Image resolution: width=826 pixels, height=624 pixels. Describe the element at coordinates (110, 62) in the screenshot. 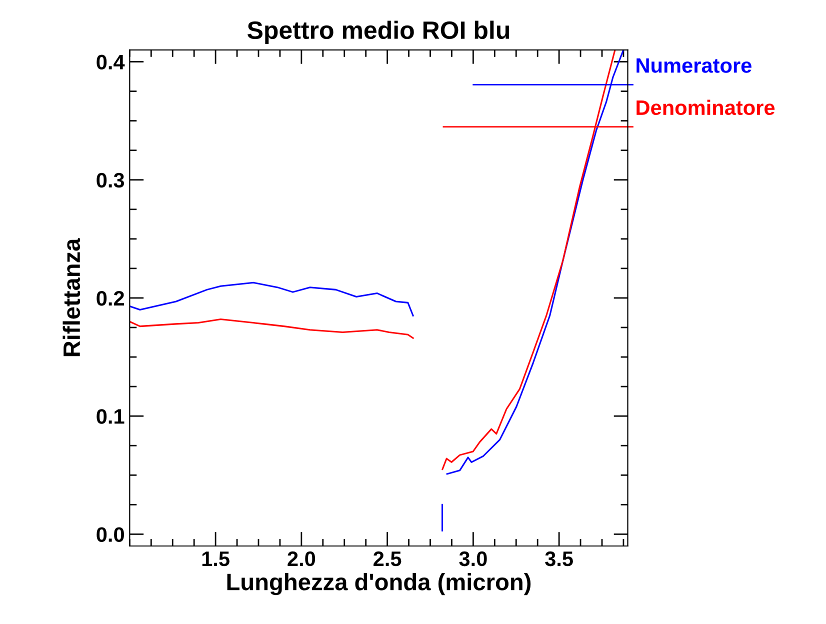

I see `y-tick-label: 0.4` at that location.